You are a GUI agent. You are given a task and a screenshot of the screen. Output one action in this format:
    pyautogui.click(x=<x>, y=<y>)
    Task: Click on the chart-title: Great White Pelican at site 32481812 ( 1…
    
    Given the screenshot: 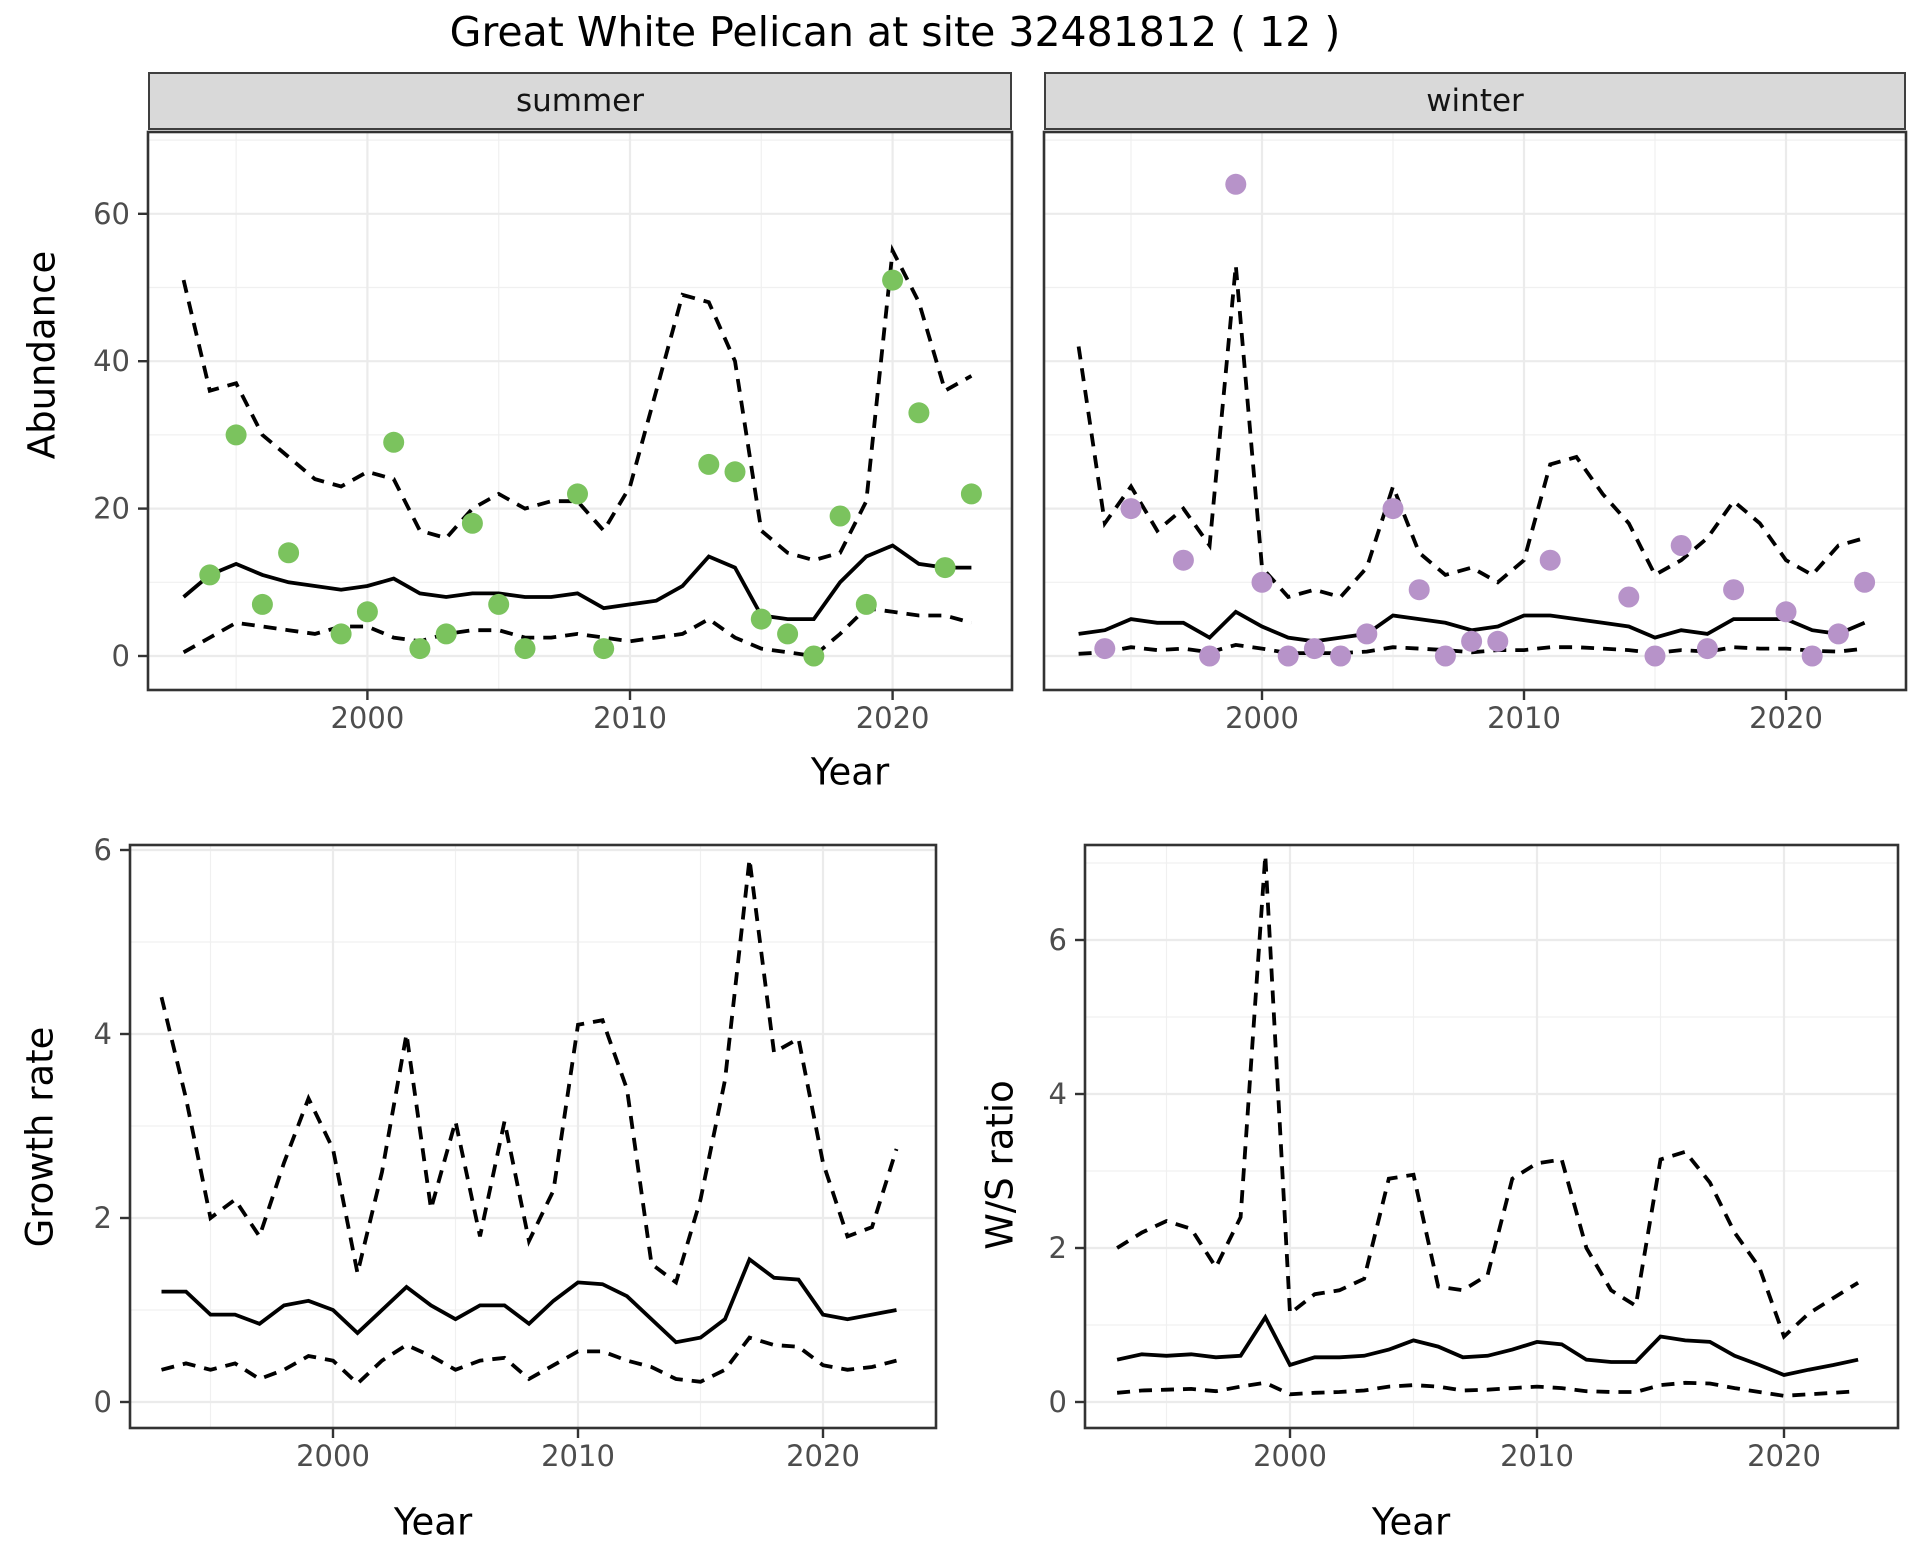 What is the action you would take?
    pyautogui.click(x=895, y=32)
    